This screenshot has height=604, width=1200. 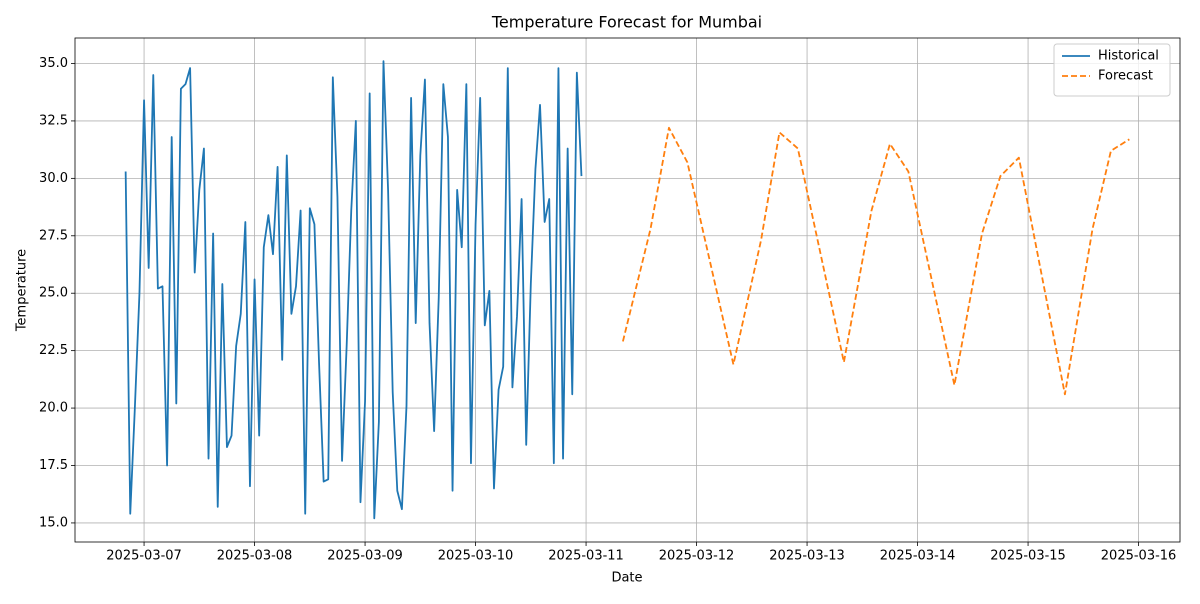 What do you see at coordinates (1125, 76) in the screenshot?
I see `legend-label: Forecast` at bounding box center [1125, 76].